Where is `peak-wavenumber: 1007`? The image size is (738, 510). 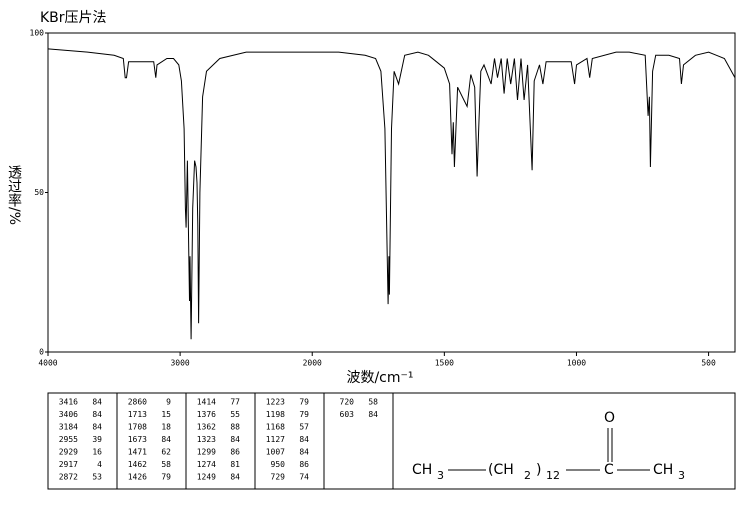 peak-wavenumber: 1007 is located at coordinates (275, 452).